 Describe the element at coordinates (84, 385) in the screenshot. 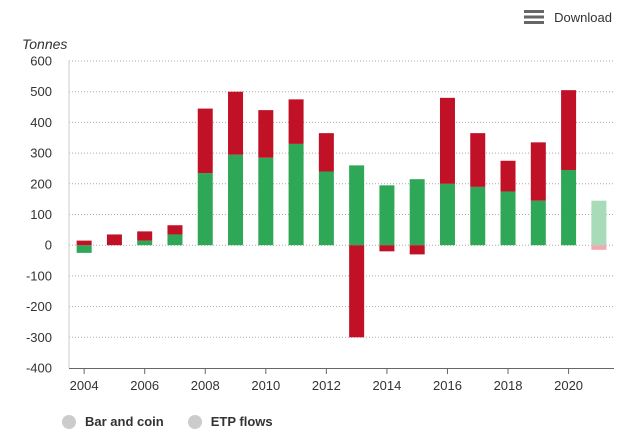

I see `x-tick-label: 2004` at that location.